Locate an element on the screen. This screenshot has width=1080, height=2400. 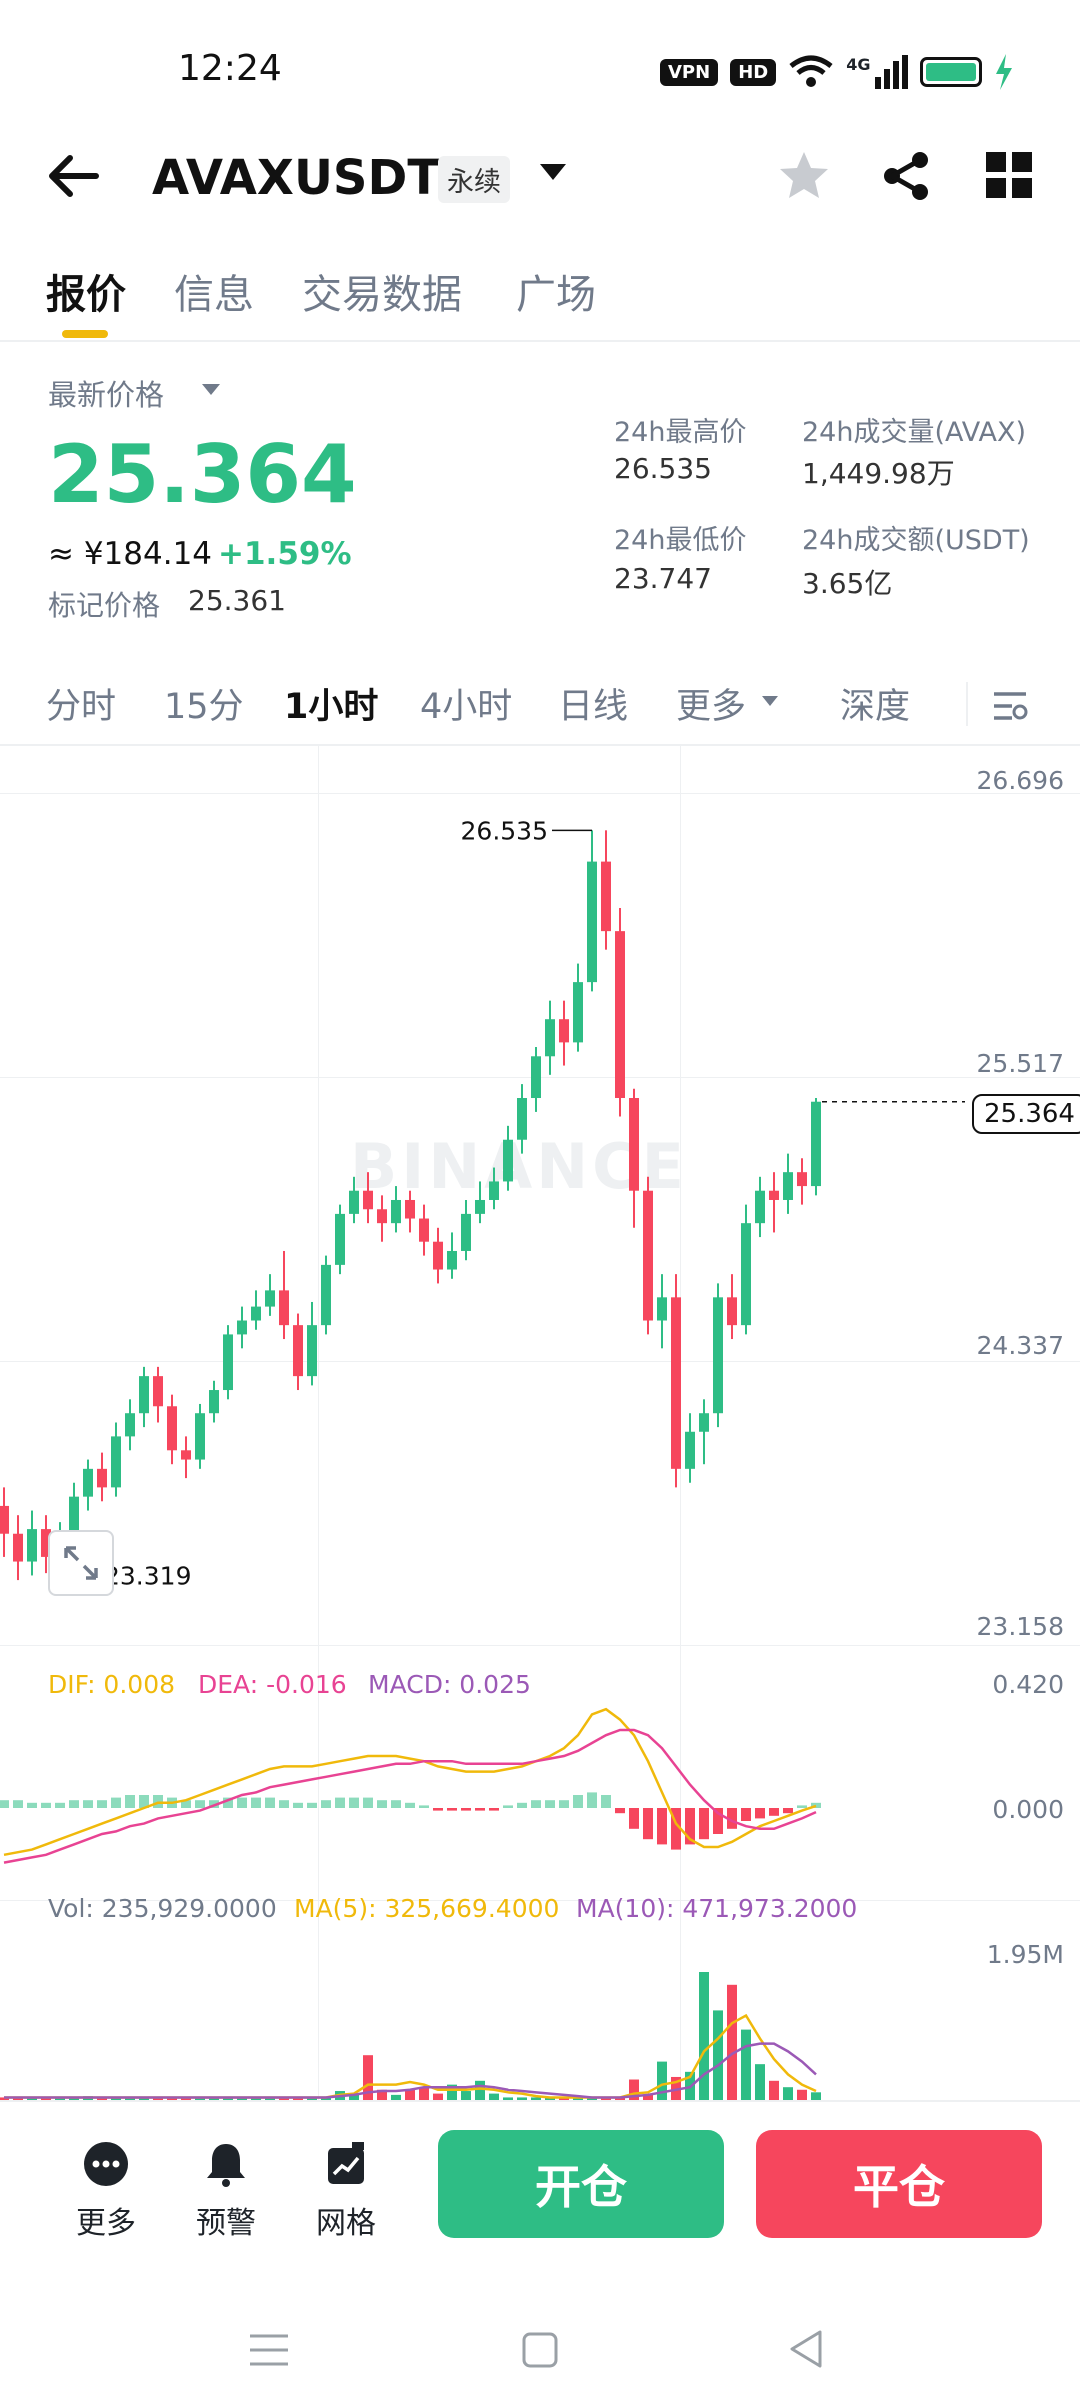
fullscreen-button is located at coordinates (81, 1563).